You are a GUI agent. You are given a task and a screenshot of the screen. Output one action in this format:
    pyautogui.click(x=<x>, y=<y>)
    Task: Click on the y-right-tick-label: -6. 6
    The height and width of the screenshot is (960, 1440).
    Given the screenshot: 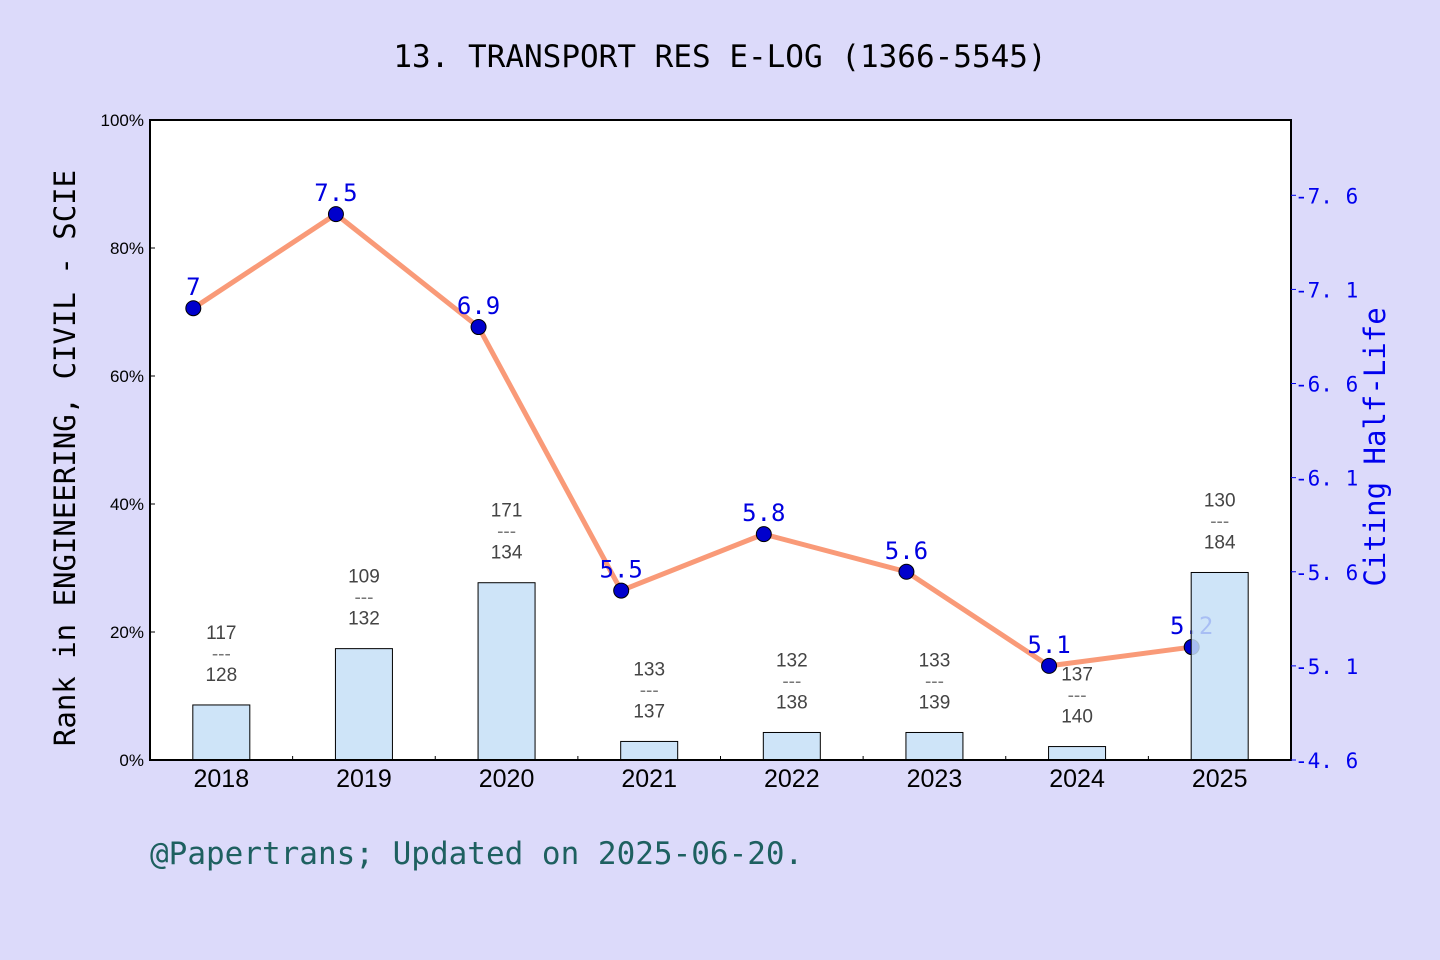 What is the action you would take?
    pyautogui.click(x=1326, y=385)
    